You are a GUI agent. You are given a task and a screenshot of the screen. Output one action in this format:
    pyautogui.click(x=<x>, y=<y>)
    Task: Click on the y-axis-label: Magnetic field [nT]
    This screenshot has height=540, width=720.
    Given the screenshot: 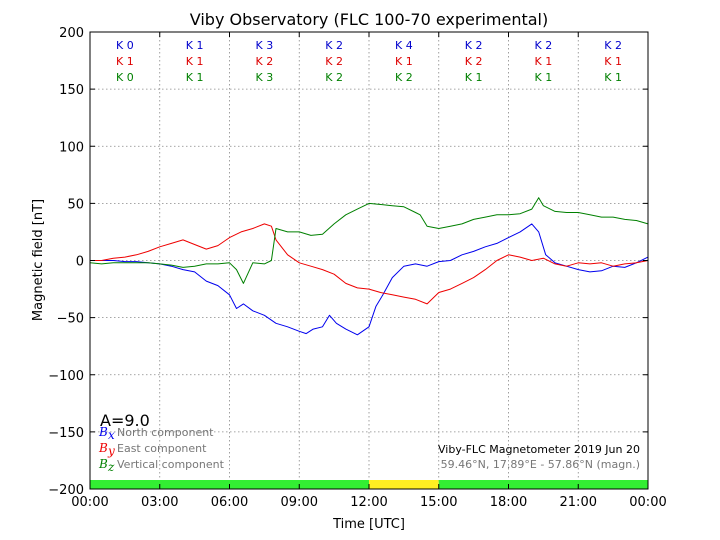 What is the action you would take?
    pyautogui.click(x=38, y=260)
    